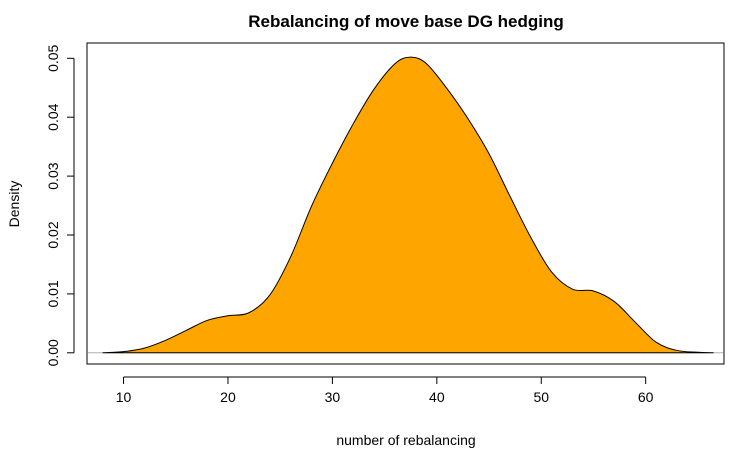 This screenshot has width=752, height=470. I want to click on x-tick-label: 60, so click(646, 397).